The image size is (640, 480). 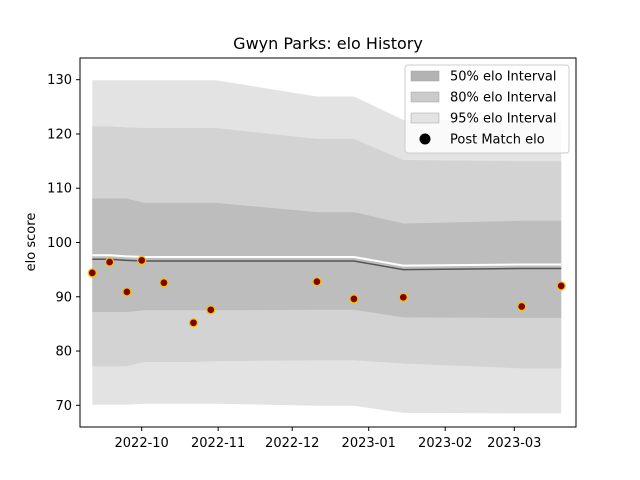 I want to click on y-tick-label: 80, so click(x=63, y=352).